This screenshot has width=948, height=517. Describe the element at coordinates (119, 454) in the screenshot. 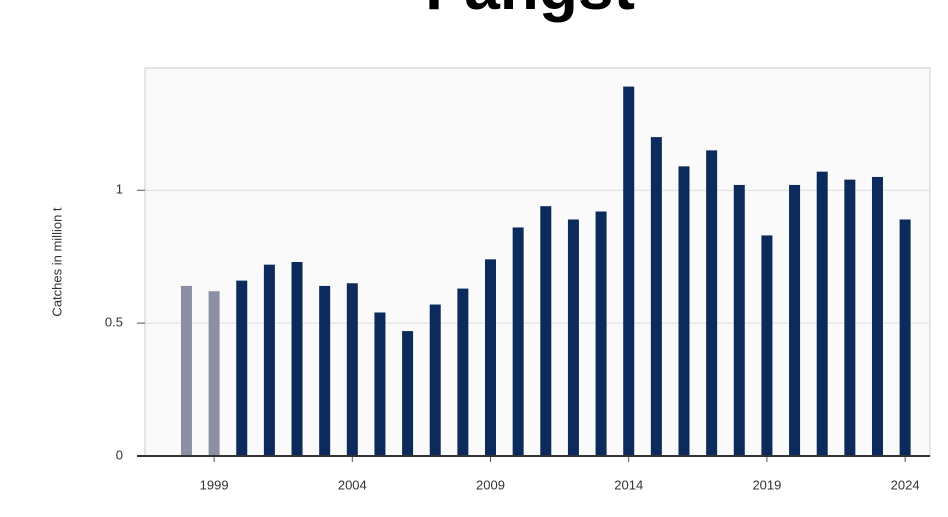

I see `y-tick-label: 0` at that location.